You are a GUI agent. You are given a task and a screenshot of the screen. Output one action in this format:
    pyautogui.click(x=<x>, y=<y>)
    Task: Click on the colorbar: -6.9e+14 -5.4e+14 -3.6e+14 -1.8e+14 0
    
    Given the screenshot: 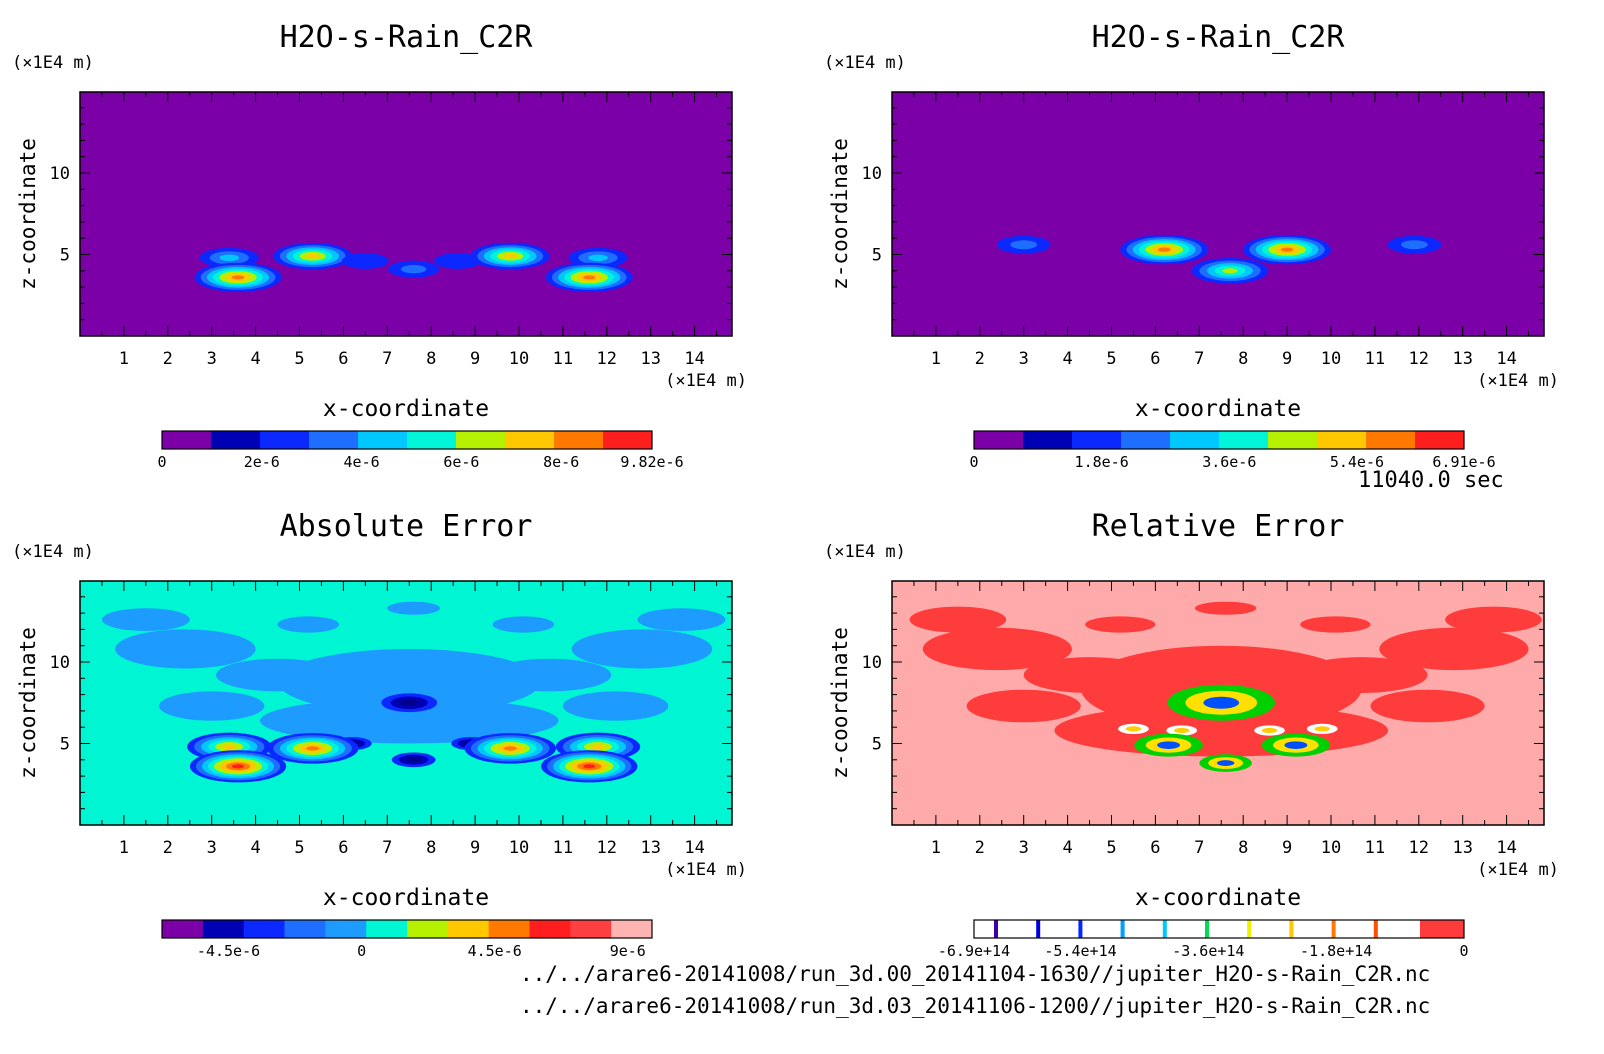 What is the action you would take?
    pyautogui.click(x=1203, y=939)
    